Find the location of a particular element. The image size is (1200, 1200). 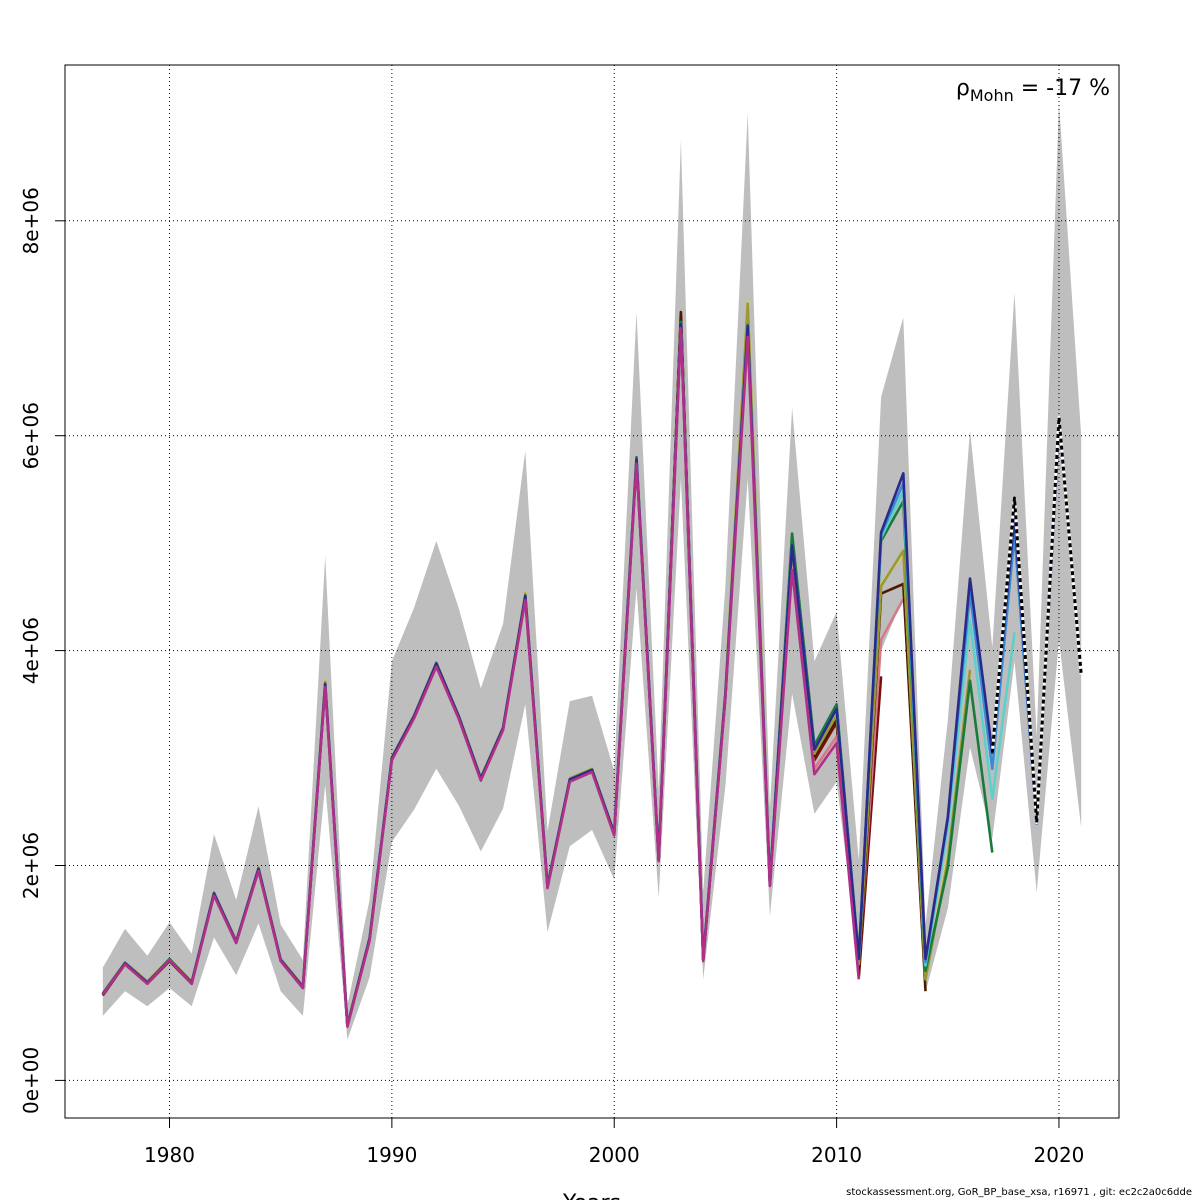

y-tick-label: 6e+06 is located at coordinates (31, 435).